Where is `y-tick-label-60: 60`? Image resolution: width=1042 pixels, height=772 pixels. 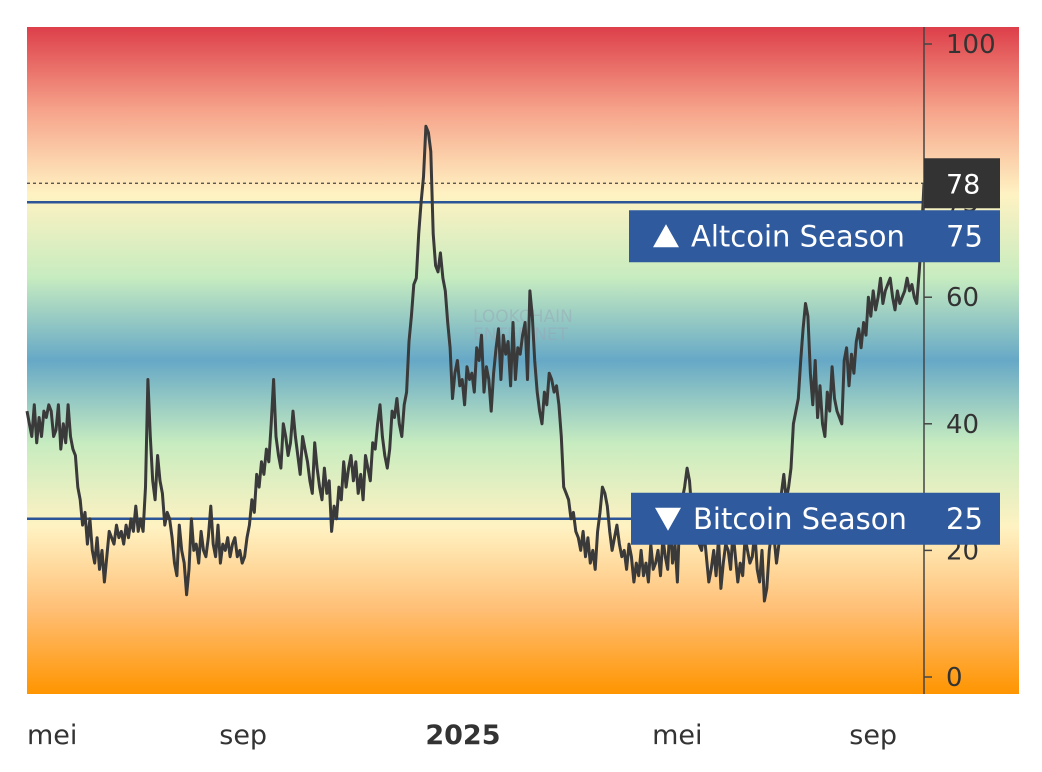 y-tick-label-60: 60 is located at coordinates (962, 298).